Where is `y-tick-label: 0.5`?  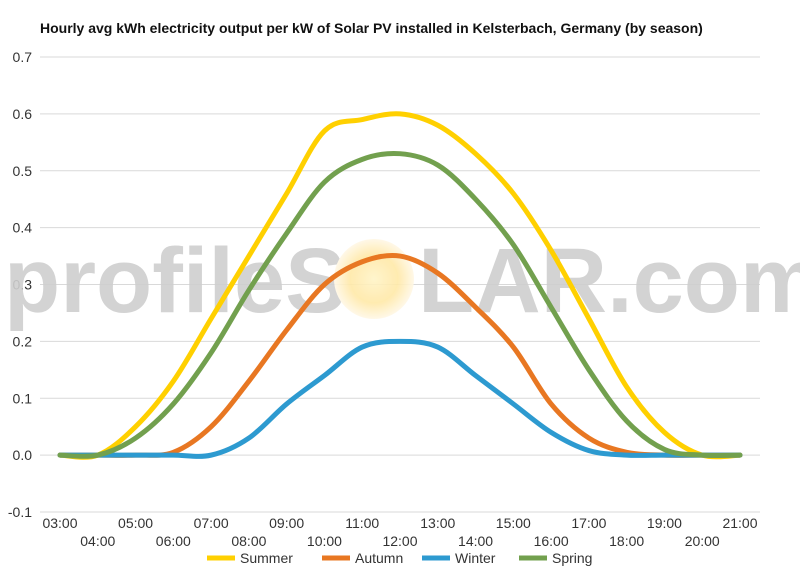 y-tick-label: 0.5 is located at coordinates (23, 171).